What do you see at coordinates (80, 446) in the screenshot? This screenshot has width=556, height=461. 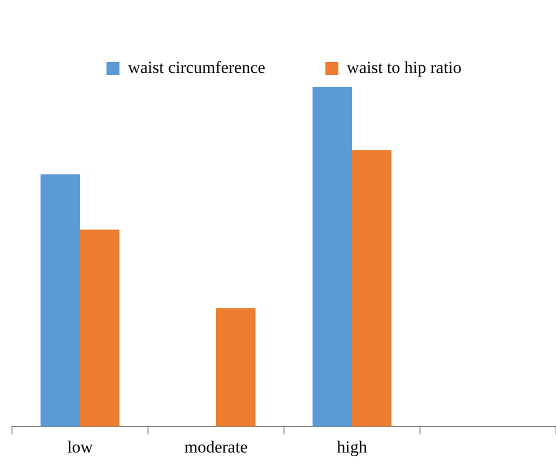 I see `x-tick-label: low` at bounding box center [80, 446].